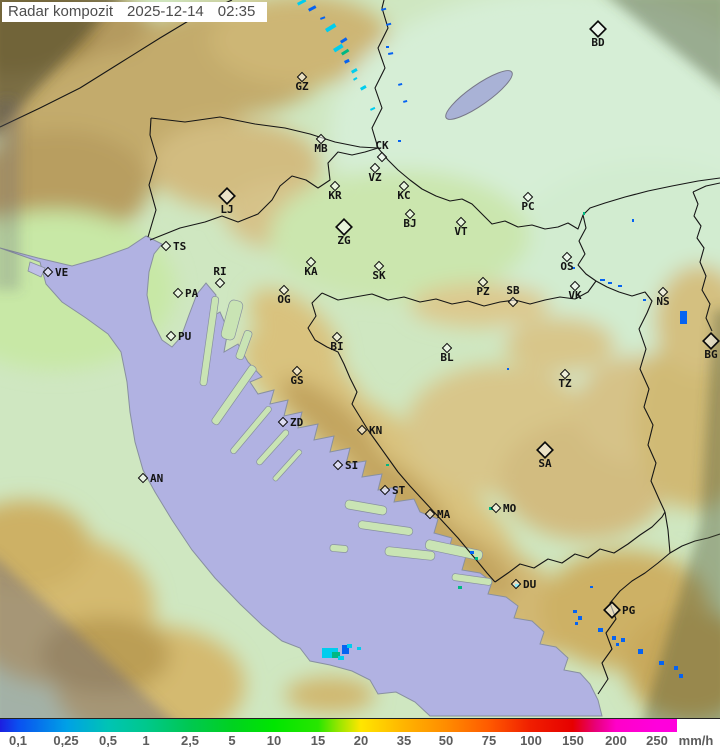 Image resolution: width=720 pixels, height=751 pixels. I want to click on city-label: VK, so click(575, 295).